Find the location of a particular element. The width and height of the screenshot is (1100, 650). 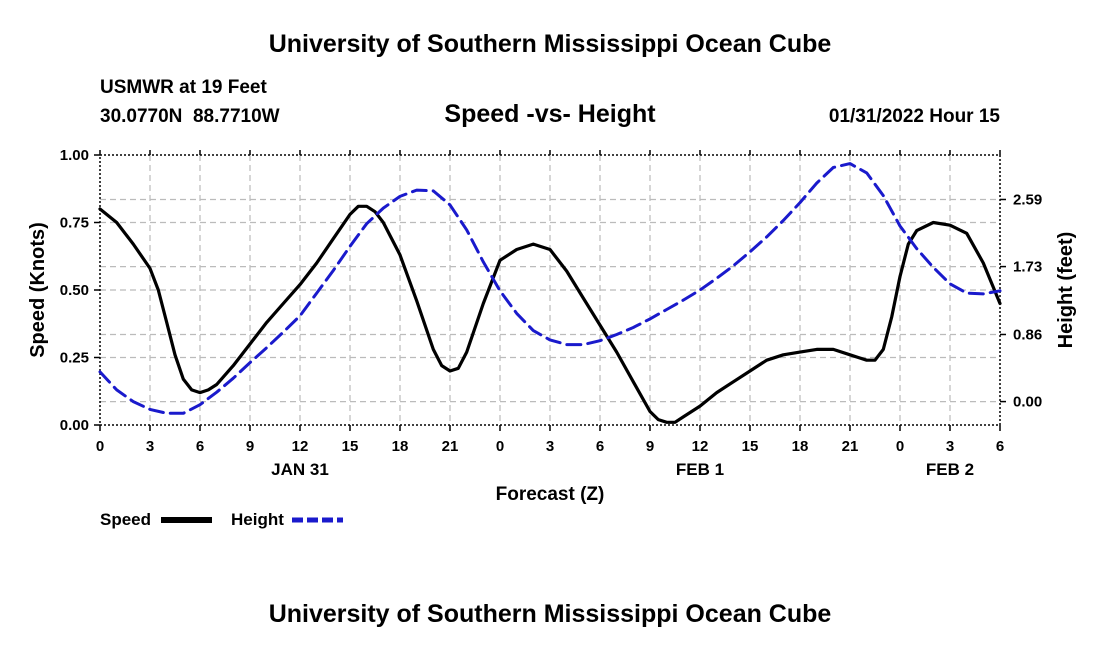

y-tick-label: 0.25 is located at coordinates (74, 358).